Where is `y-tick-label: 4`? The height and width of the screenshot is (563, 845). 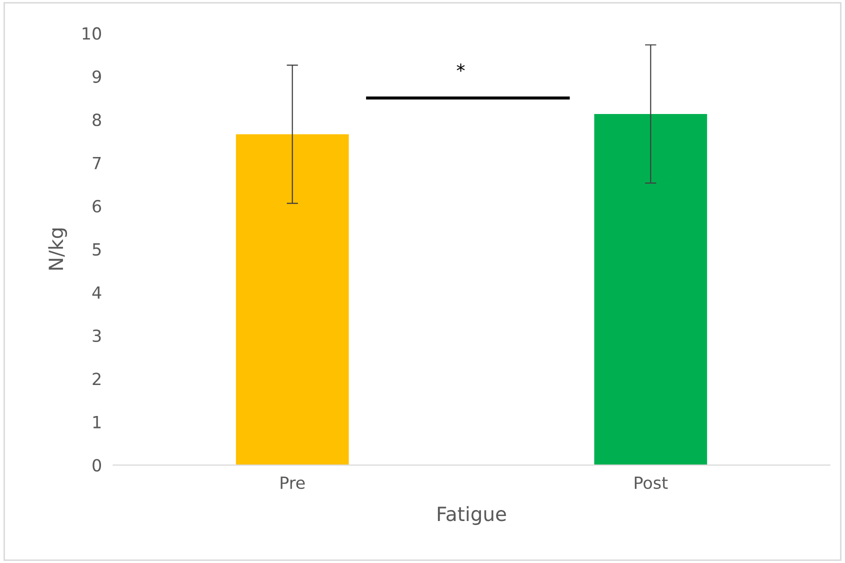
y-tick-label: 4 is located at coordinates (97, 292).